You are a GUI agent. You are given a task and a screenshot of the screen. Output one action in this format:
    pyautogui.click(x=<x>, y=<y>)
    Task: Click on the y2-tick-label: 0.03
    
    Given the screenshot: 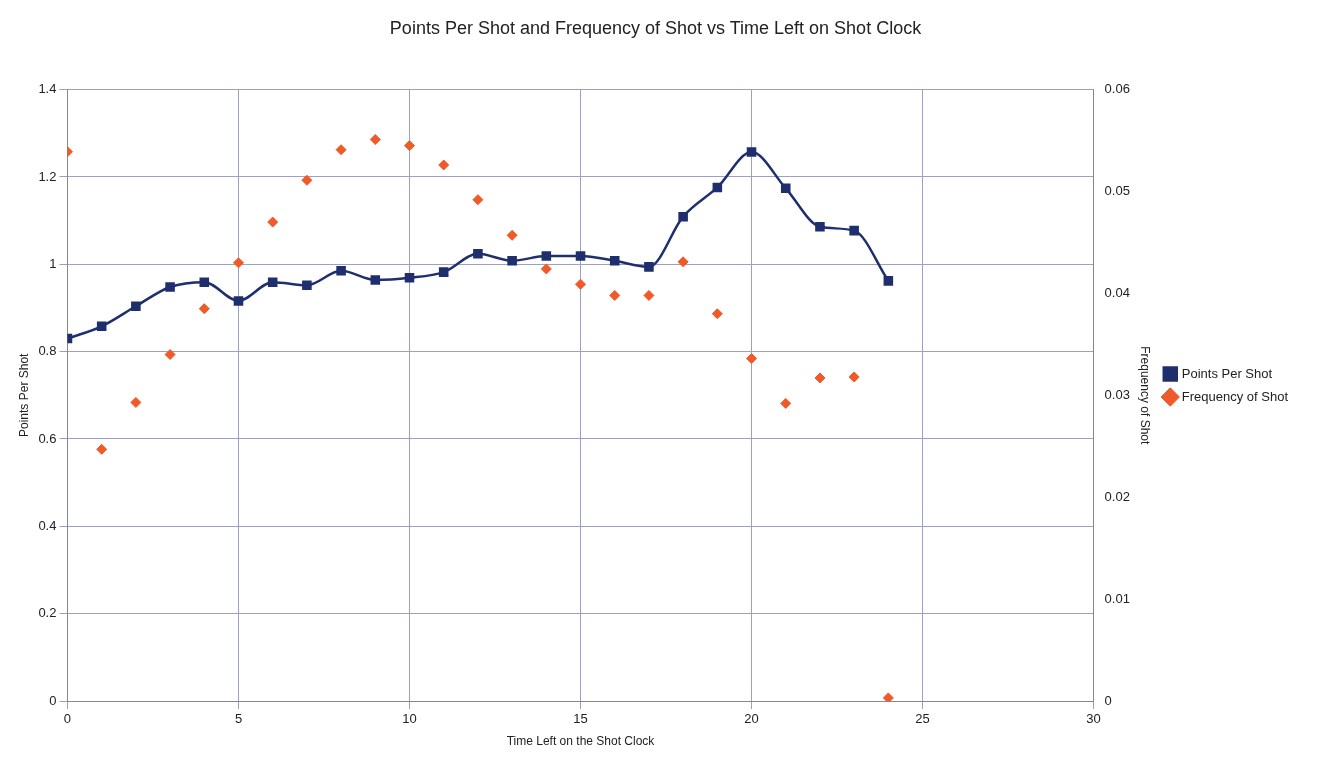 What is the action you would take?
    pyautogui.click(x=1117, y=394)
    